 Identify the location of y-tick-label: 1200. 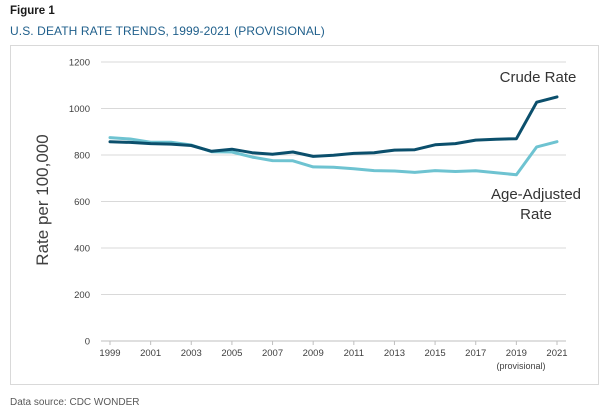
(79, 63).